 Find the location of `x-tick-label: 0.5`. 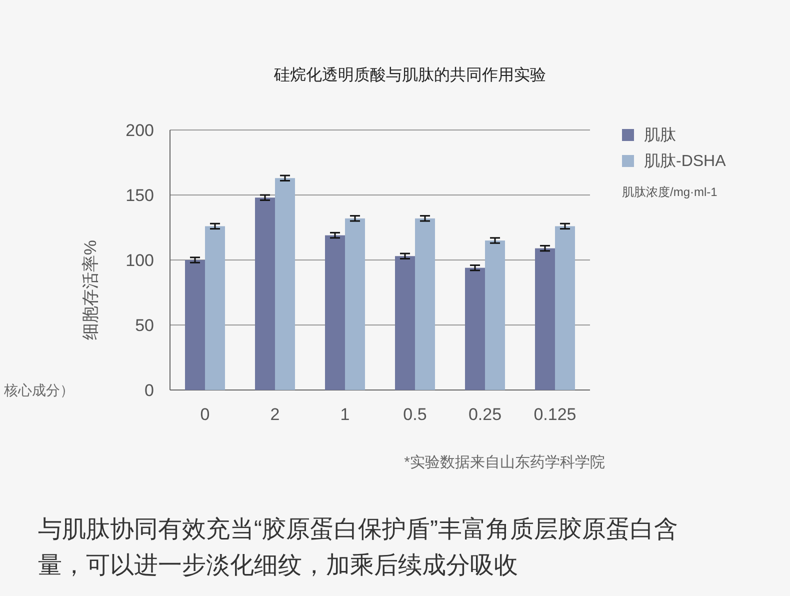

x-tick-label: 0.5 is located at coordinates (415, 414).